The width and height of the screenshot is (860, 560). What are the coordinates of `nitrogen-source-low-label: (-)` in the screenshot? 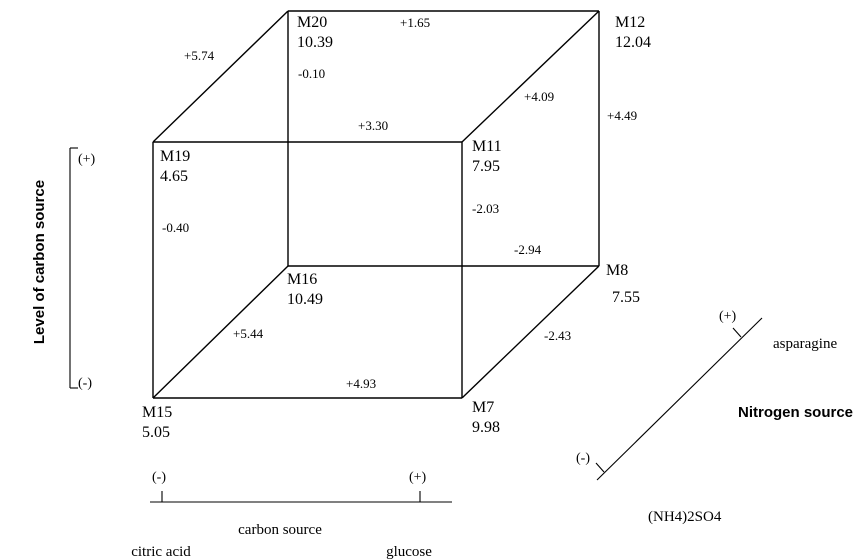 It's located at (583, 458).